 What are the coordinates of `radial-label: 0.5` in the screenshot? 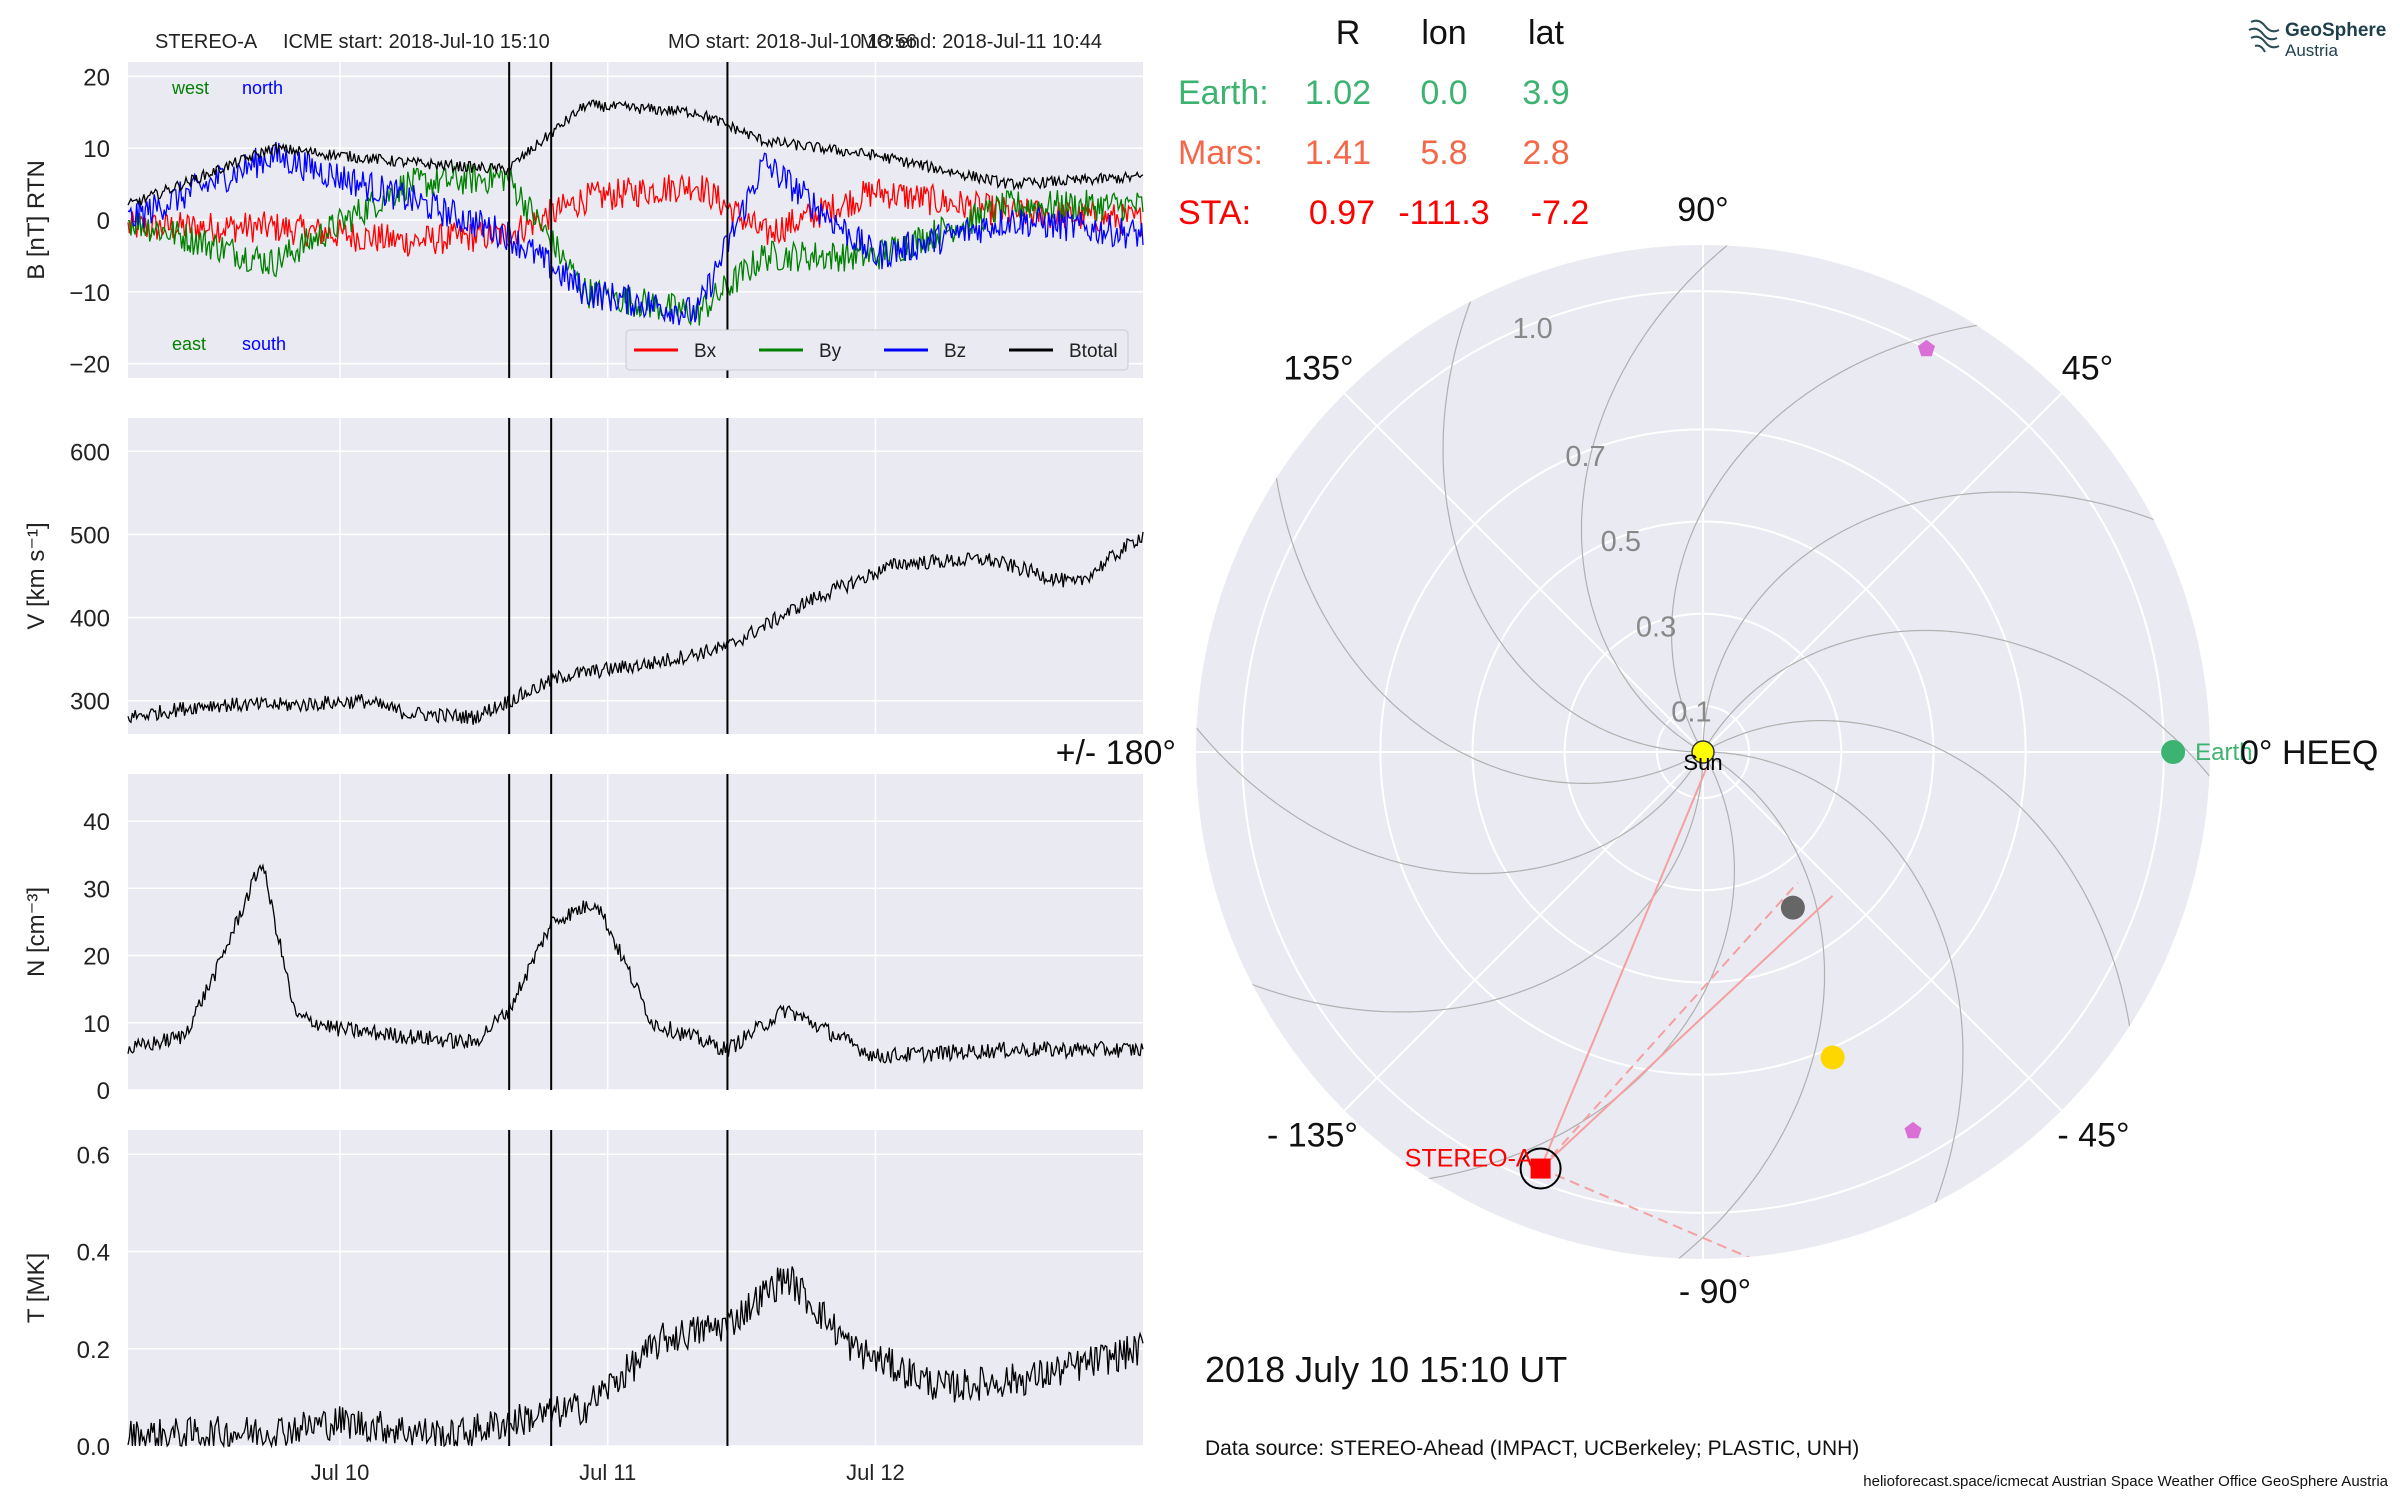 It's located at (1621, 542).